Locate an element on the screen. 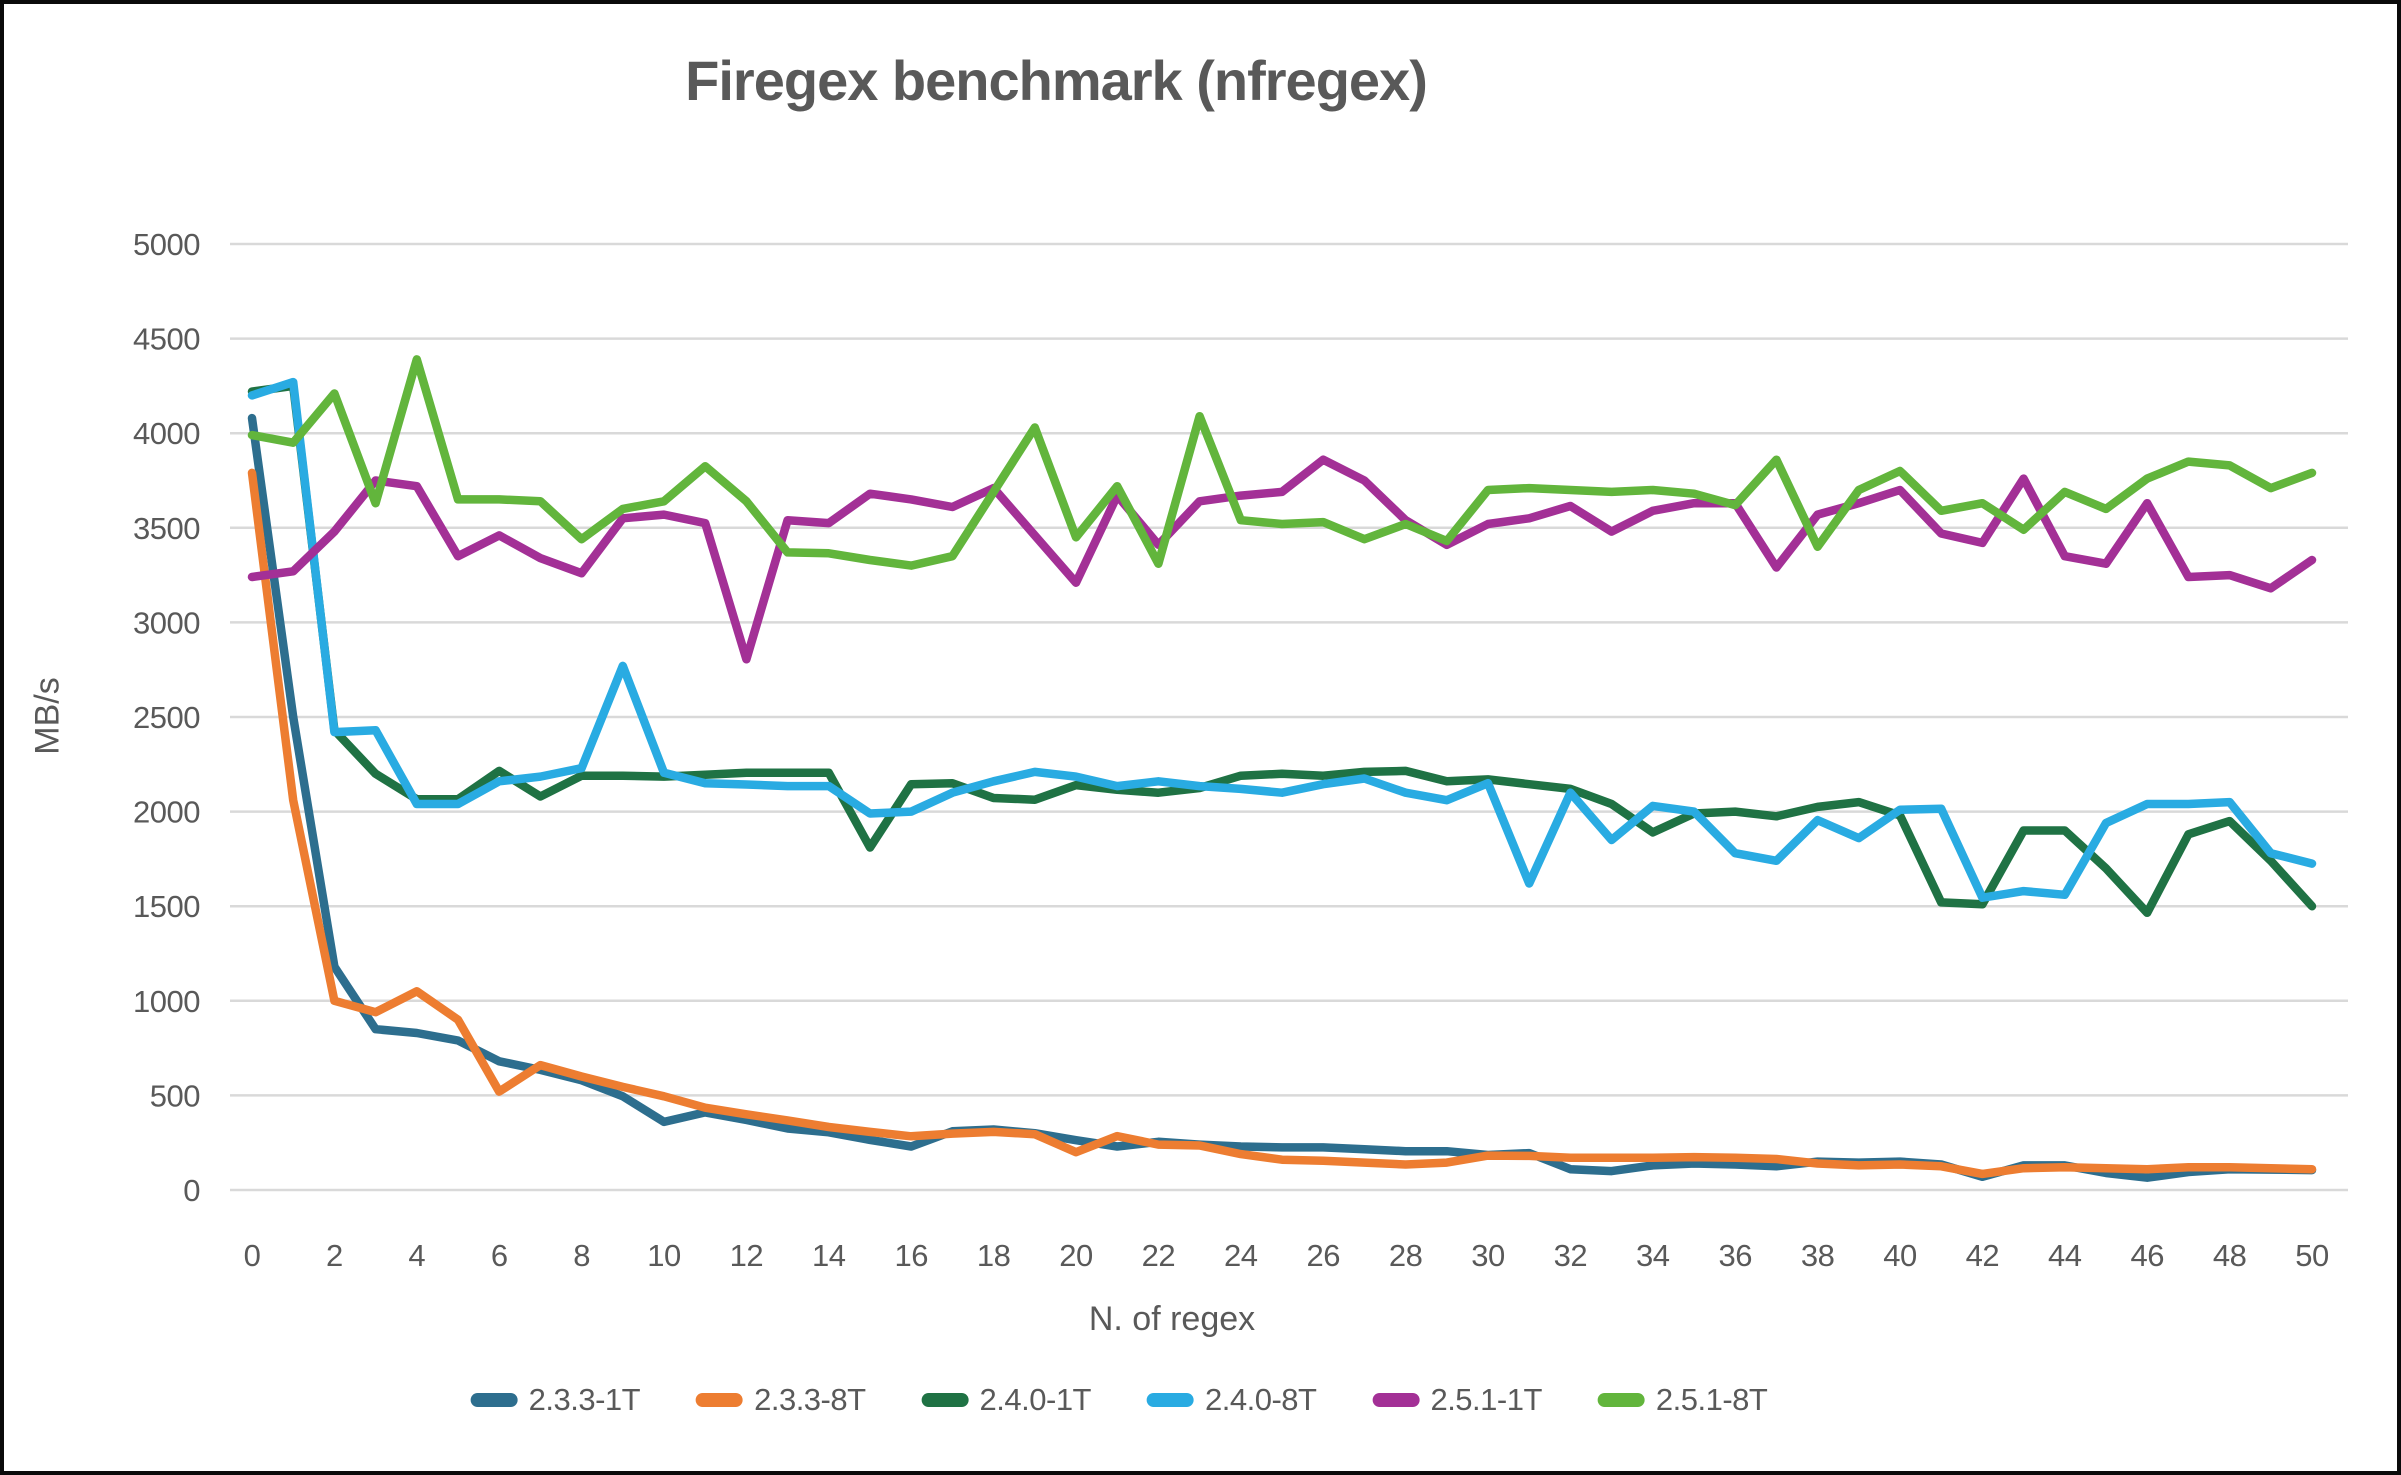 The height and width of the screenshot is (1475, 2401). x-tick-label-16: 16 is located at coordinates (910, 1255).